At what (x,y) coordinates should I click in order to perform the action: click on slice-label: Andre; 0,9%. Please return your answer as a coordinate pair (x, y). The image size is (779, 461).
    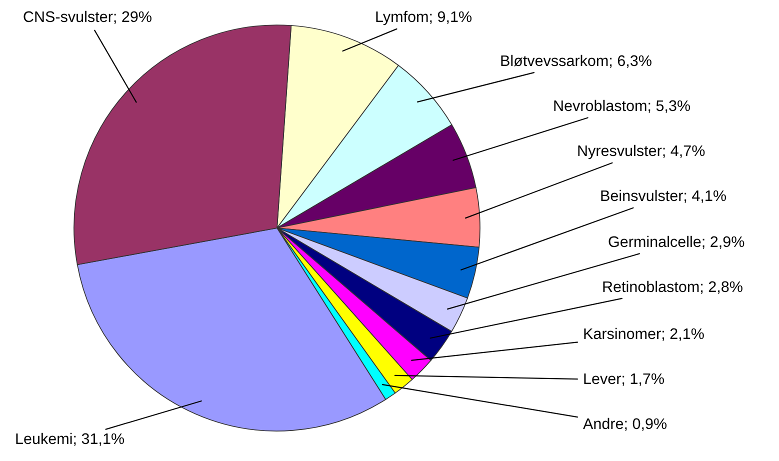
    Looking at the image, I should click on (625, 424).